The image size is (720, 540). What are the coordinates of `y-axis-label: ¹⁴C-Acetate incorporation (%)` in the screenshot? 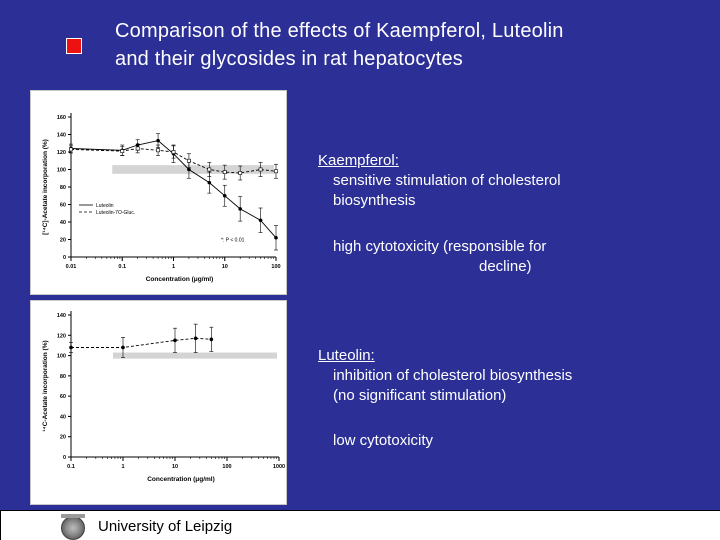 It's located at (45, 385).